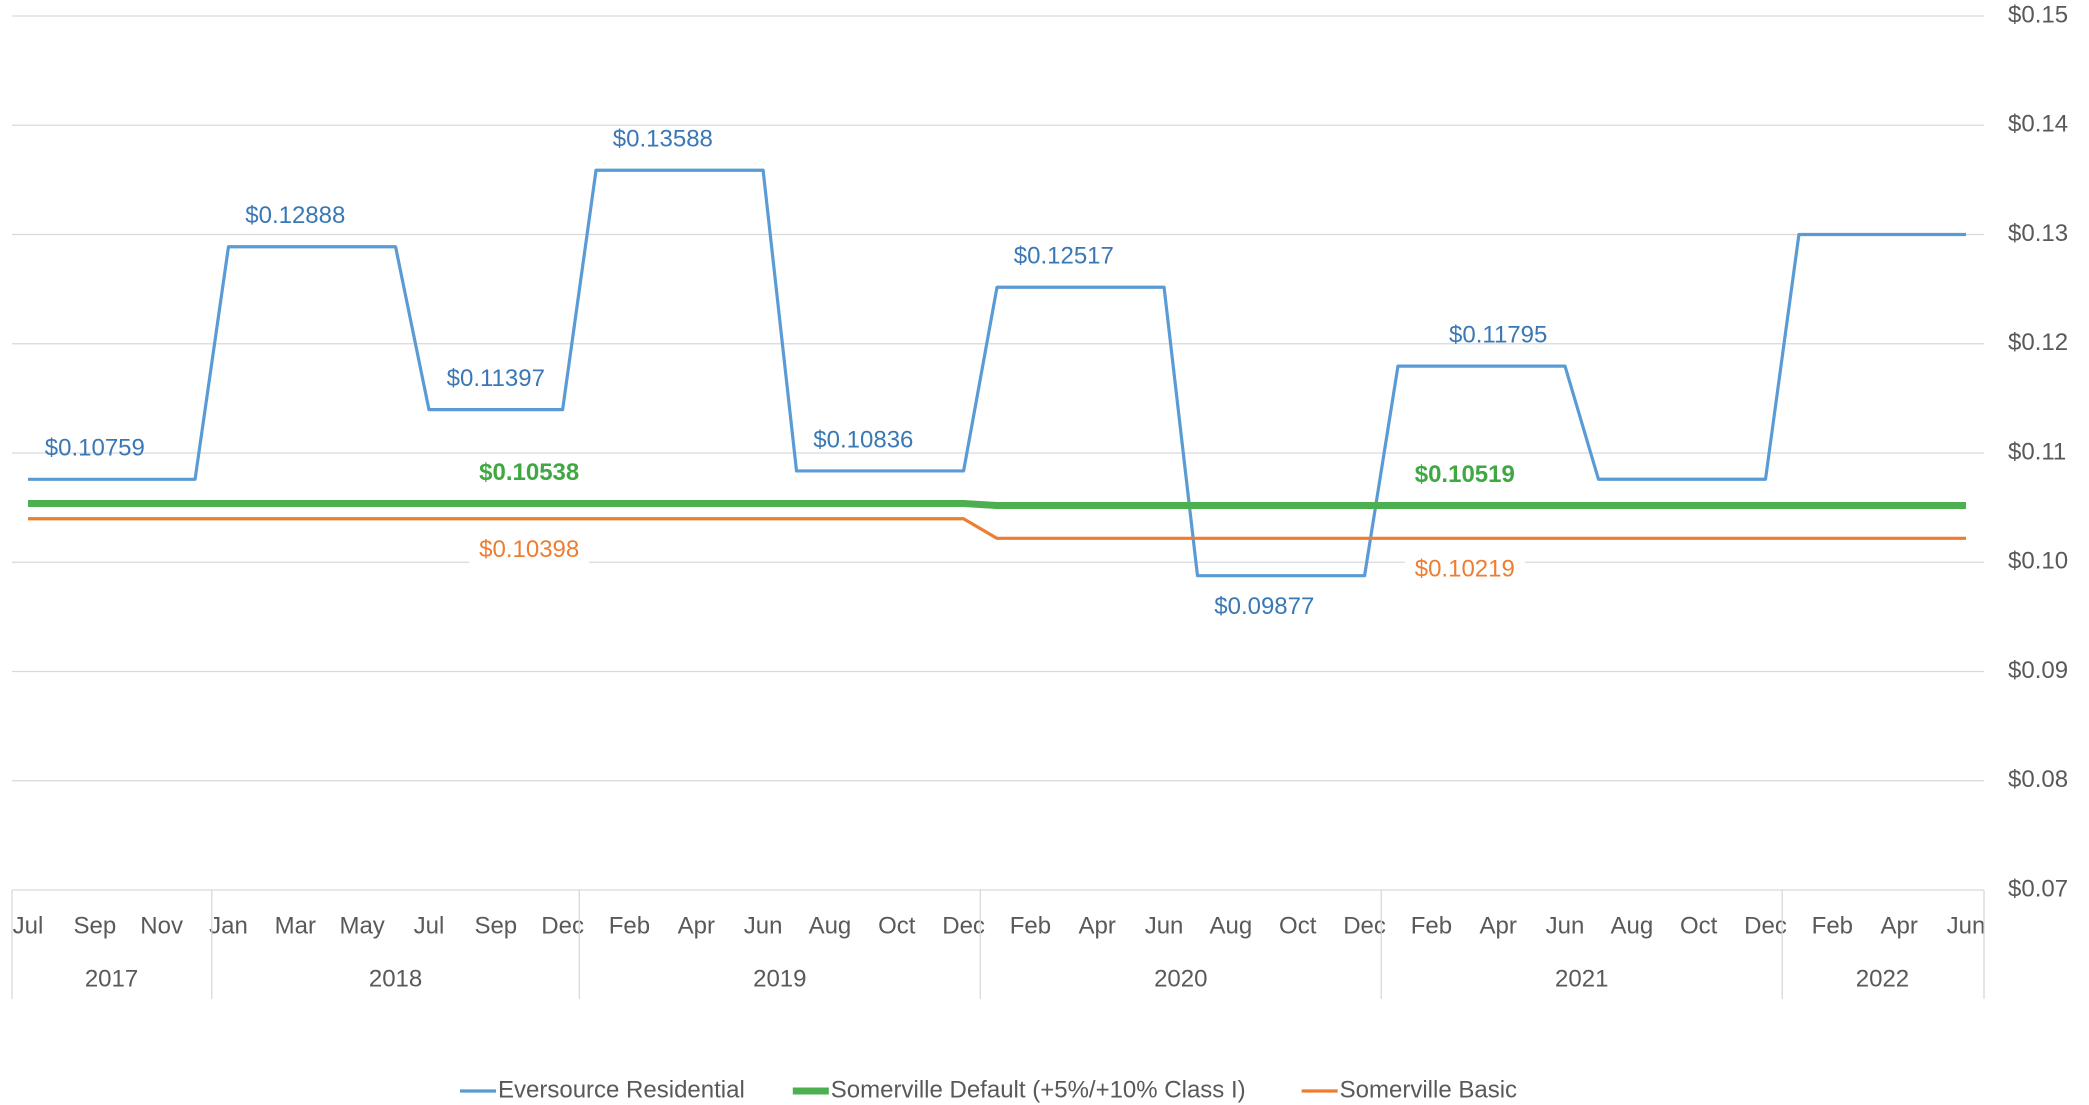  I want to click on x-group-label: 2018, so click(395, 978).